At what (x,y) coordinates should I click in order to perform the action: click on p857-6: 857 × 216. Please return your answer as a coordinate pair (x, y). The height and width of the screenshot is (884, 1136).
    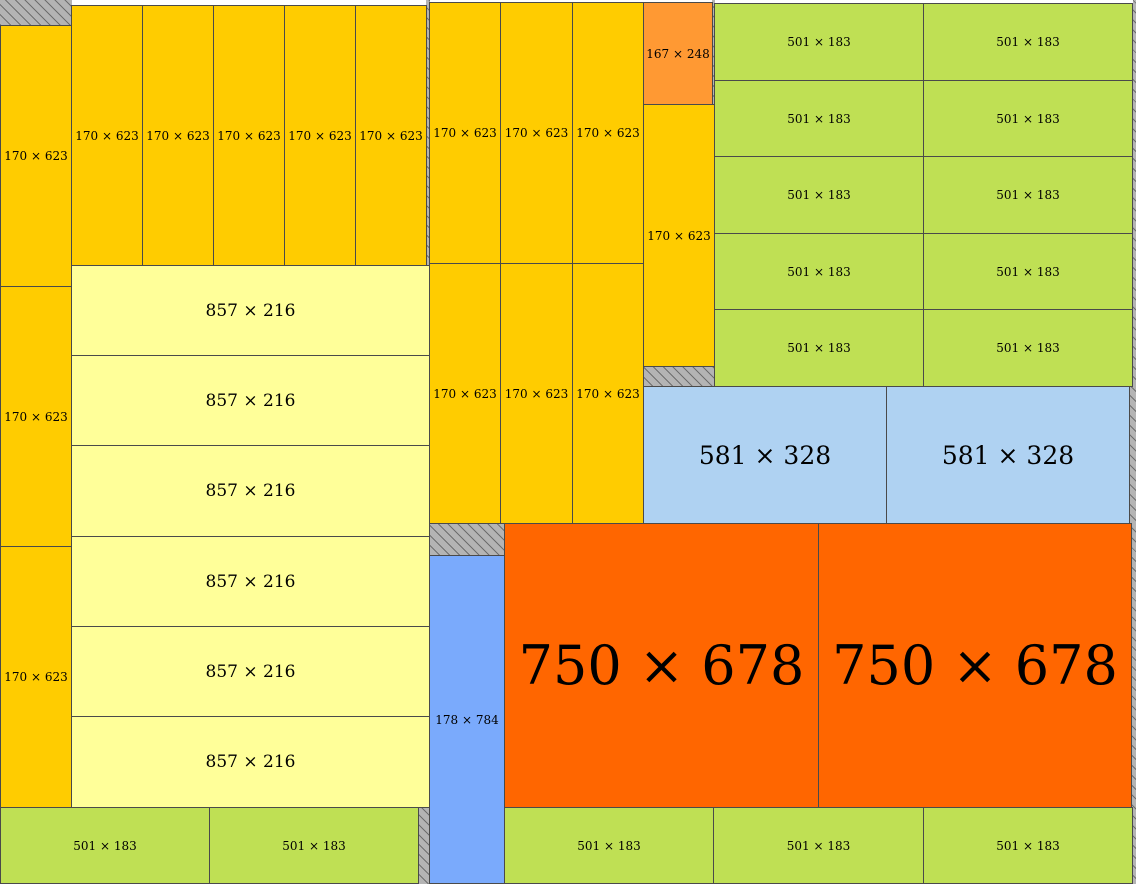
    Looking at the image, I should click on (250, 762).